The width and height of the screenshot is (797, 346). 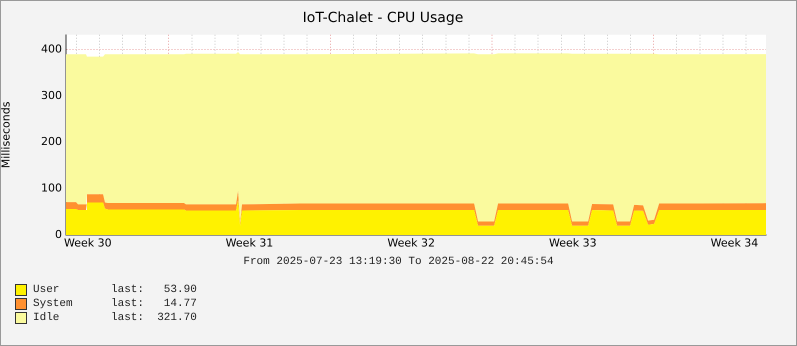 I want to click on x-tick-label: Week 34, so click(x=734, y=243).